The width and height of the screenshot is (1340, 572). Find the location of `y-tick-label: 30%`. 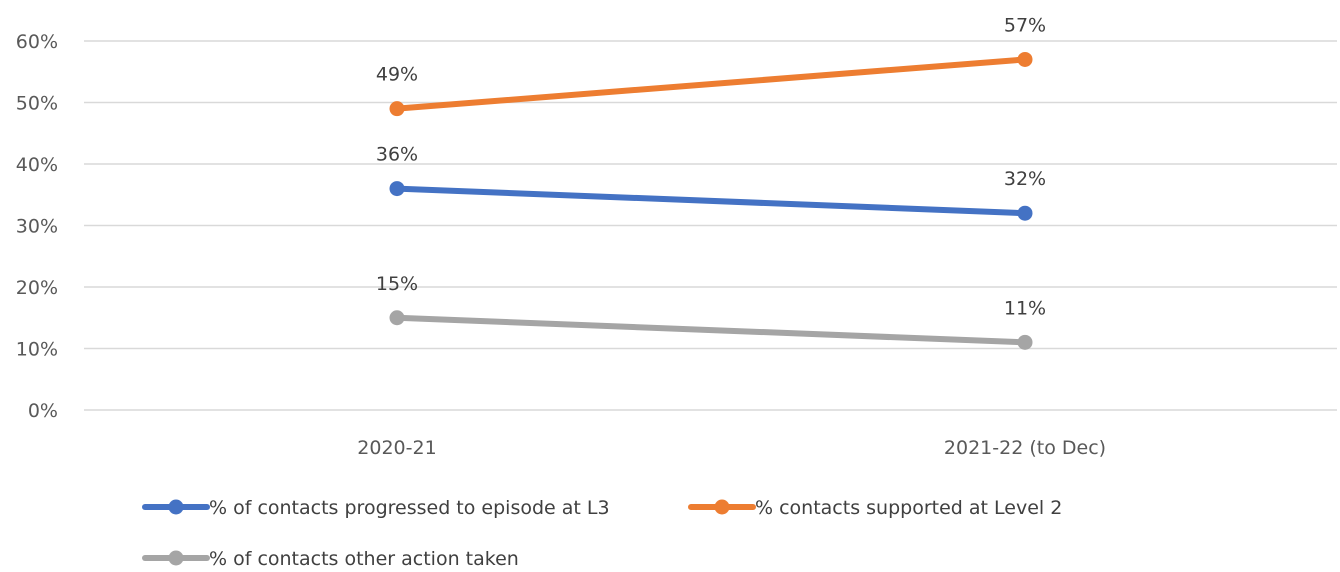

y-tick-label: 30% is located at coordinates (37, 227).